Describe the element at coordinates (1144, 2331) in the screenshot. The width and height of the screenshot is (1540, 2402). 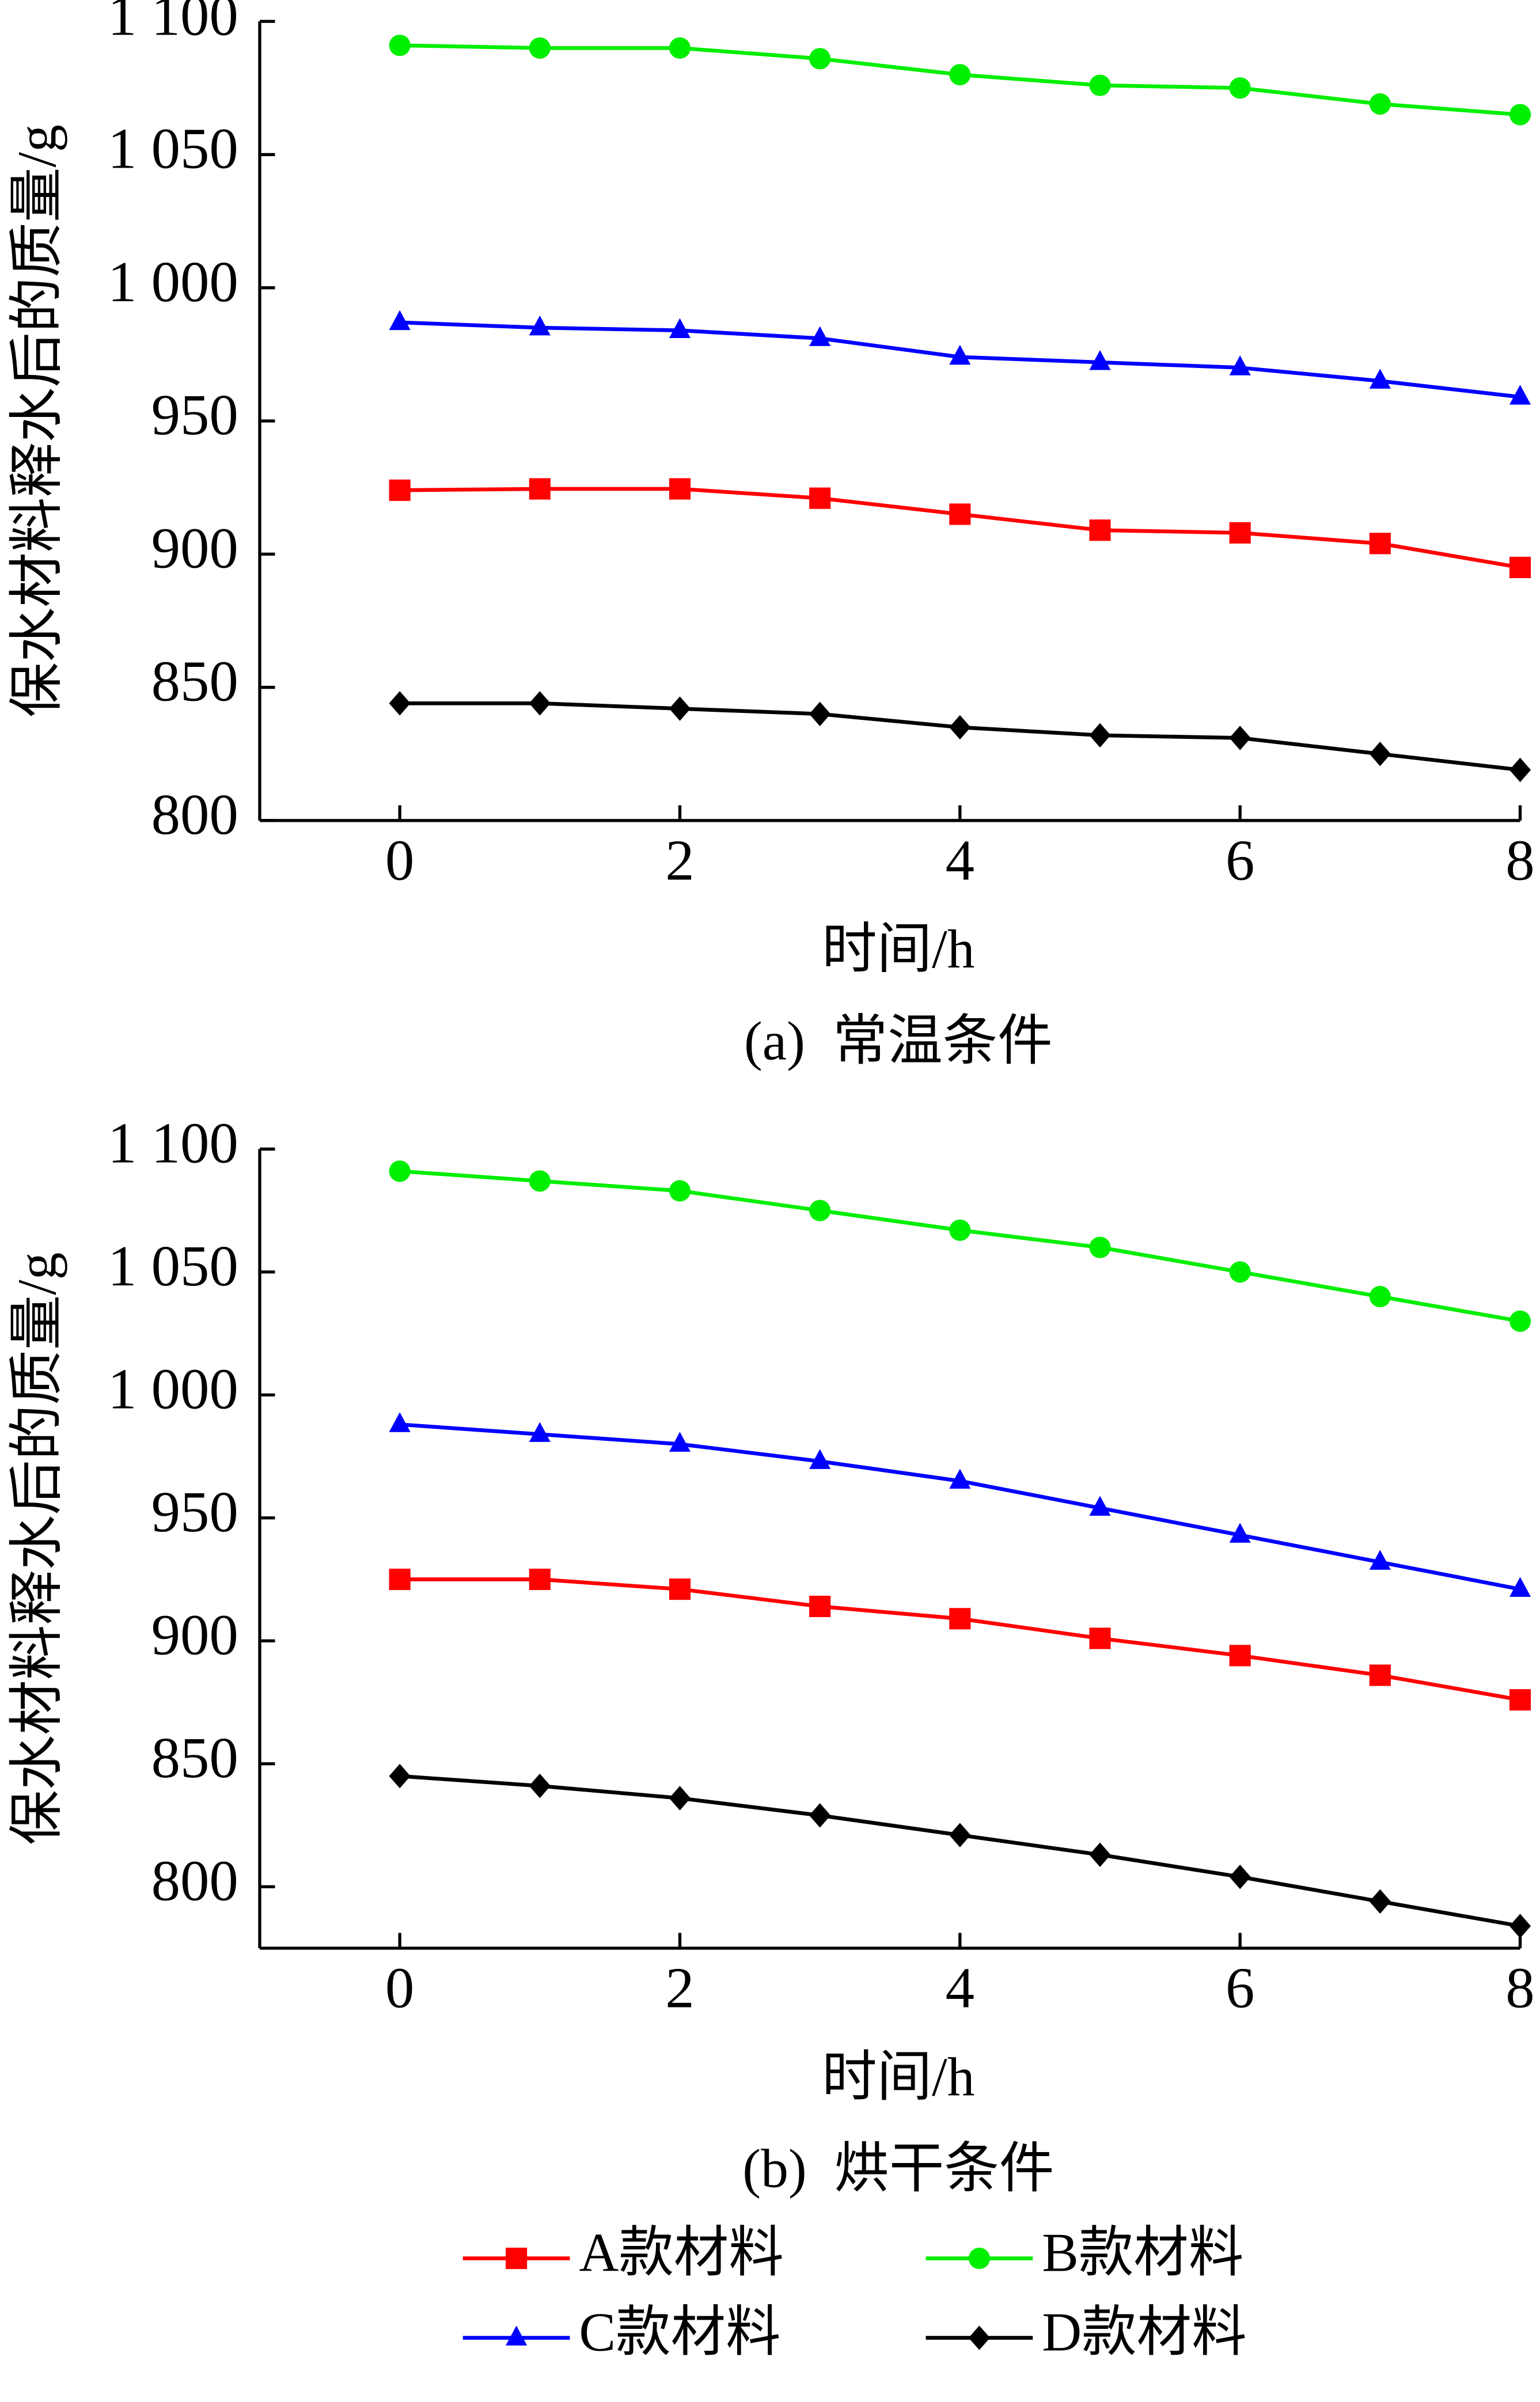
I see `legend-label: D款材料` at that location.